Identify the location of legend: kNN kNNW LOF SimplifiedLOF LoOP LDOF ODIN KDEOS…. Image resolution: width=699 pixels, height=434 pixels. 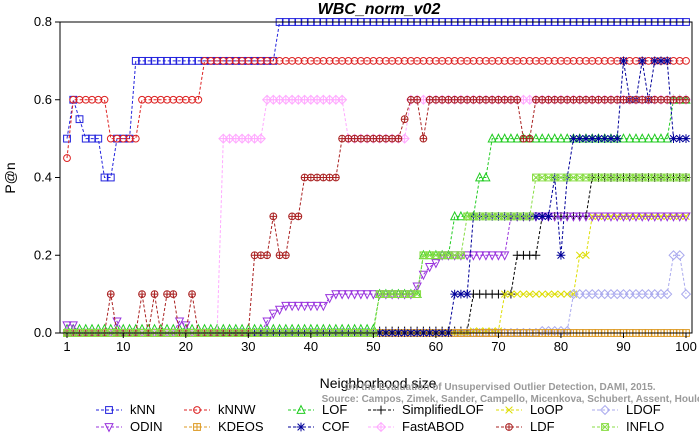
(380, 418).